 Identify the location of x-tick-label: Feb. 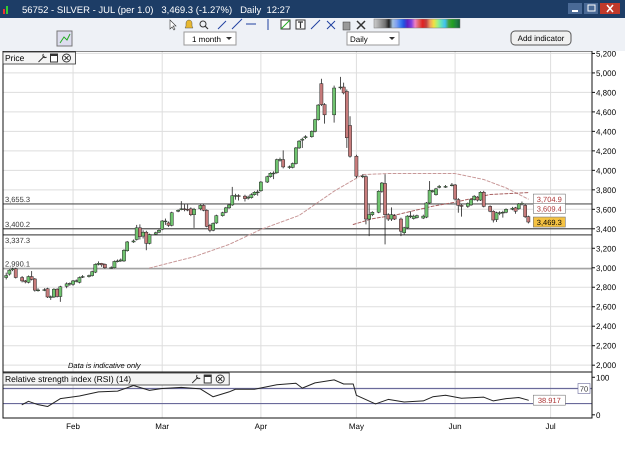
(73, 426).